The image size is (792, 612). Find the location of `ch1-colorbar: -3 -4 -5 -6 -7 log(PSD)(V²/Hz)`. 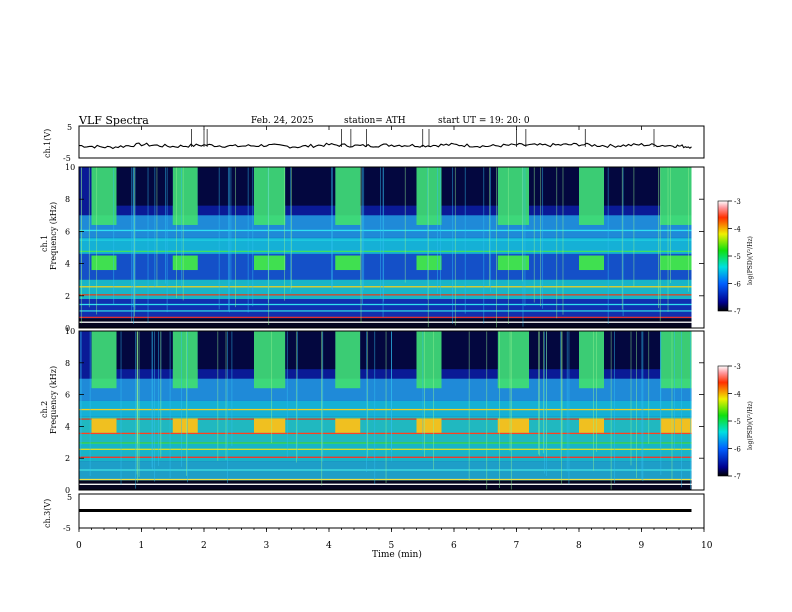

ch1-colorbar: -3 -4 -5 -6 -7 log(PSD)(V²/Hz) is located at coordinates (735, 257).